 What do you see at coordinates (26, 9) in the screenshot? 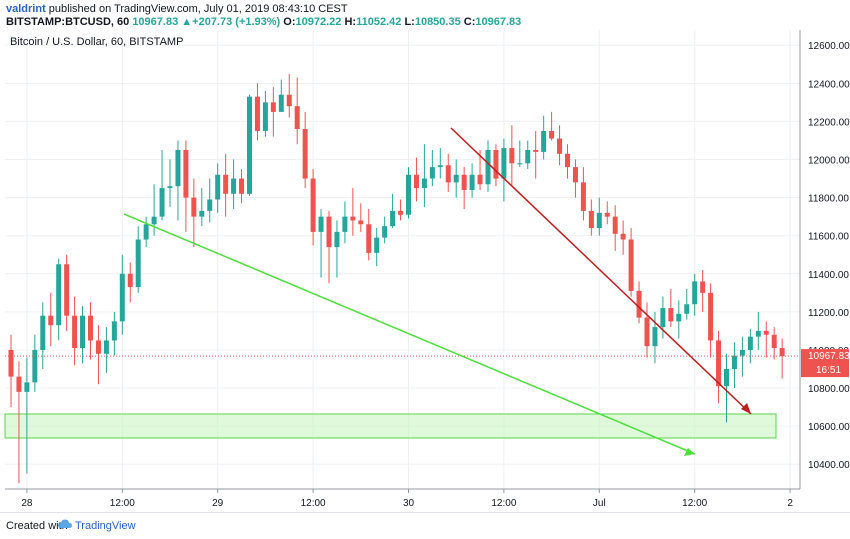
I see `publisher-link: valdrint` at bounding box center [26, 9].